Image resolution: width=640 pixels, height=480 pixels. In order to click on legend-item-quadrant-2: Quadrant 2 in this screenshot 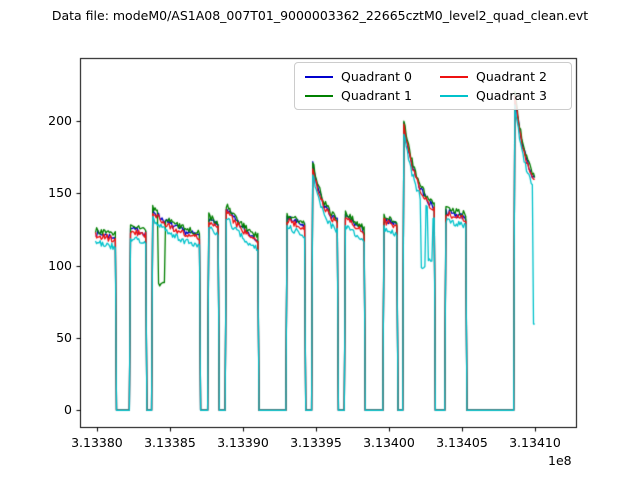, I will do `click(500, 76)`.